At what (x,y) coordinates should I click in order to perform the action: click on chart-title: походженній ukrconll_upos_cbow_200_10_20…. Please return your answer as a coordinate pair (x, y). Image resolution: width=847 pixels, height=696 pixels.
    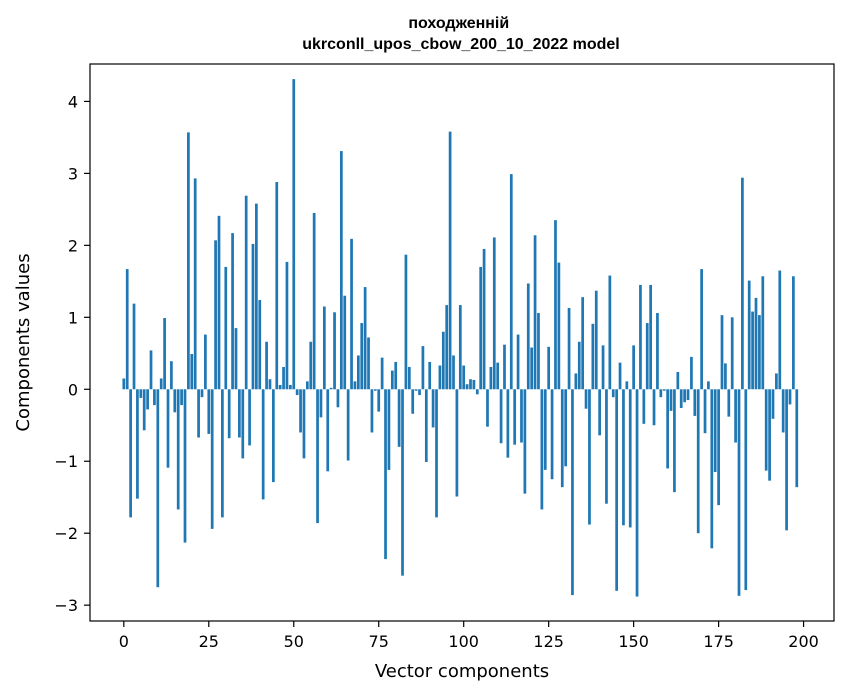
    Looking at the image, I should click on (460, 34).